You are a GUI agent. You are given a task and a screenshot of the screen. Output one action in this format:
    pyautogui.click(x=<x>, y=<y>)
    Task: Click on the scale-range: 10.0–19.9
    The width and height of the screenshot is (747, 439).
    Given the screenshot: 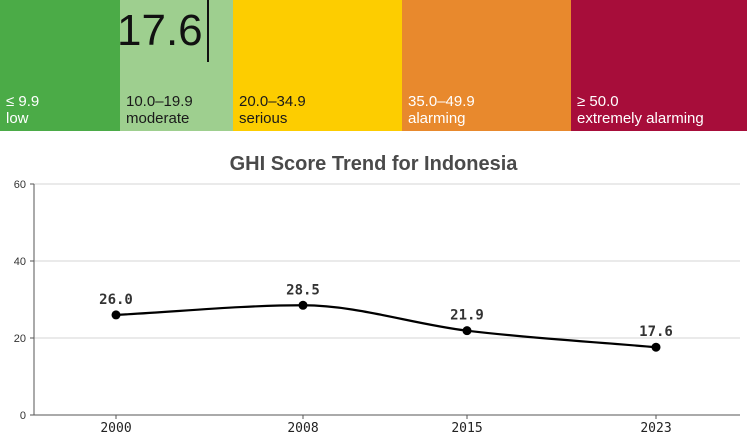 What is the action you would take?
    pyautogui.click(x=159, y=101)
    